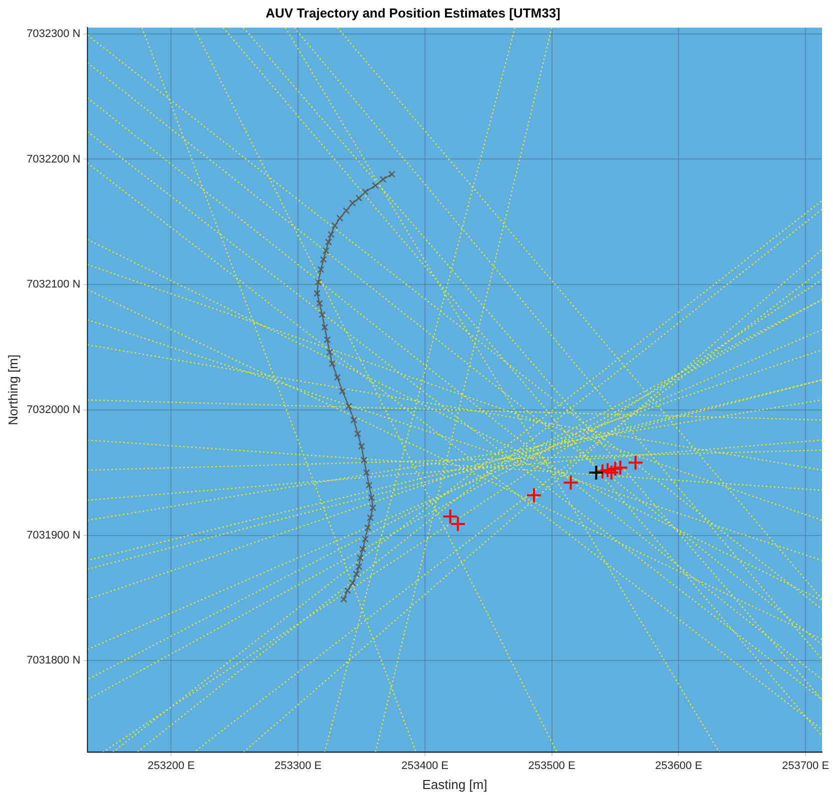 This screenshot has width=833, height=799. I want to click on y-tick-label: 7031900 N, so click(53, 535).